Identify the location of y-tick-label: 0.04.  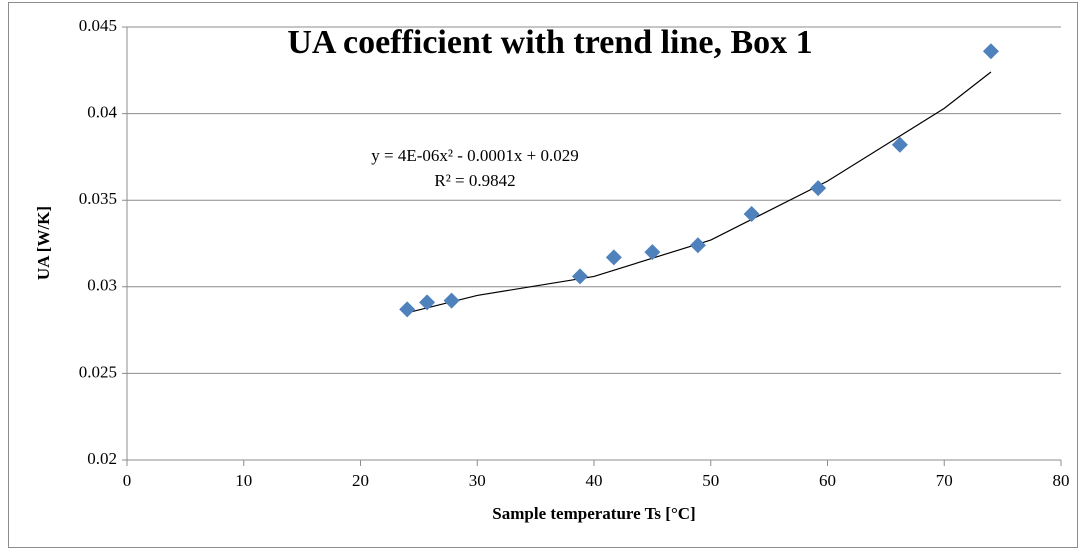
(102, 112).